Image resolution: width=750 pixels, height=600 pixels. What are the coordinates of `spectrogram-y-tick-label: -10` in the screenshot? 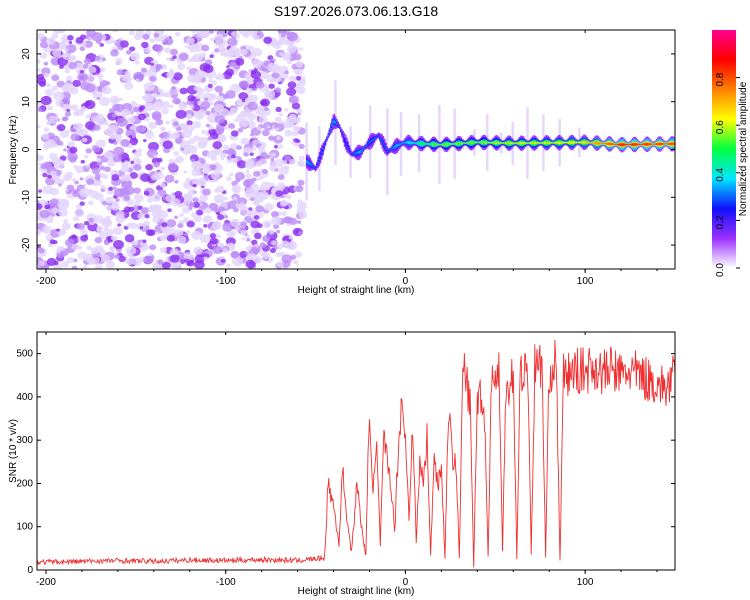 It's located at (26, 197).